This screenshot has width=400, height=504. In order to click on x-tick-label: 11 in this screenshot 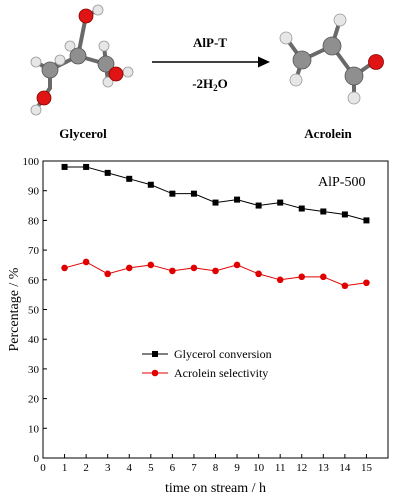, I will do `click(280, 468)`.